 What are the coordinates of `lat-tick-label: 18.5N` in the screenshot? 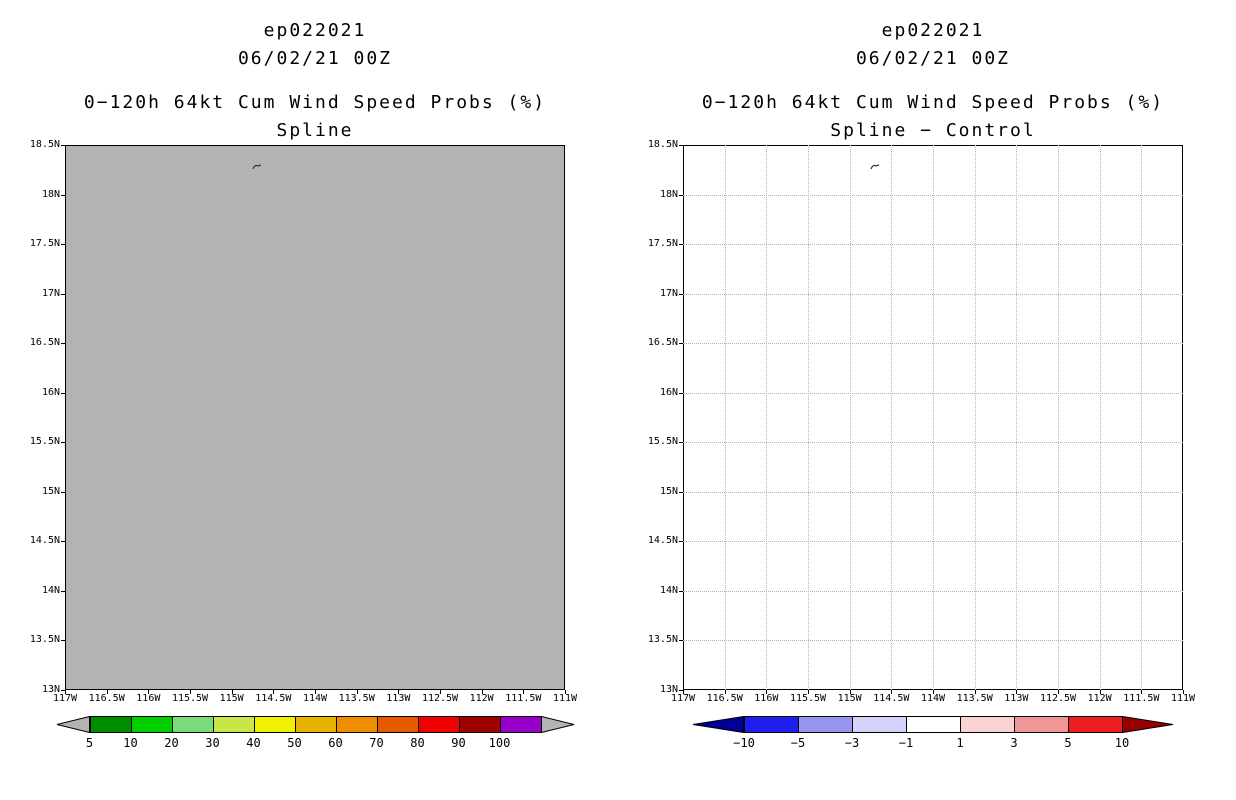 It's located at (662, 144).